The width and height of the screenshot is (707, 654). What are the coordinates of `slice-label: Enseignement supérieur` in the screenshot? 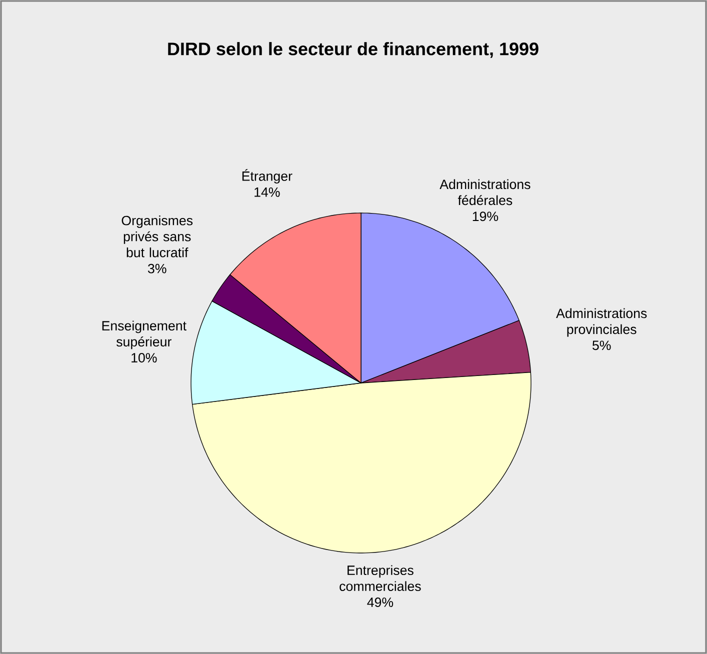 It's located at (144, 335).